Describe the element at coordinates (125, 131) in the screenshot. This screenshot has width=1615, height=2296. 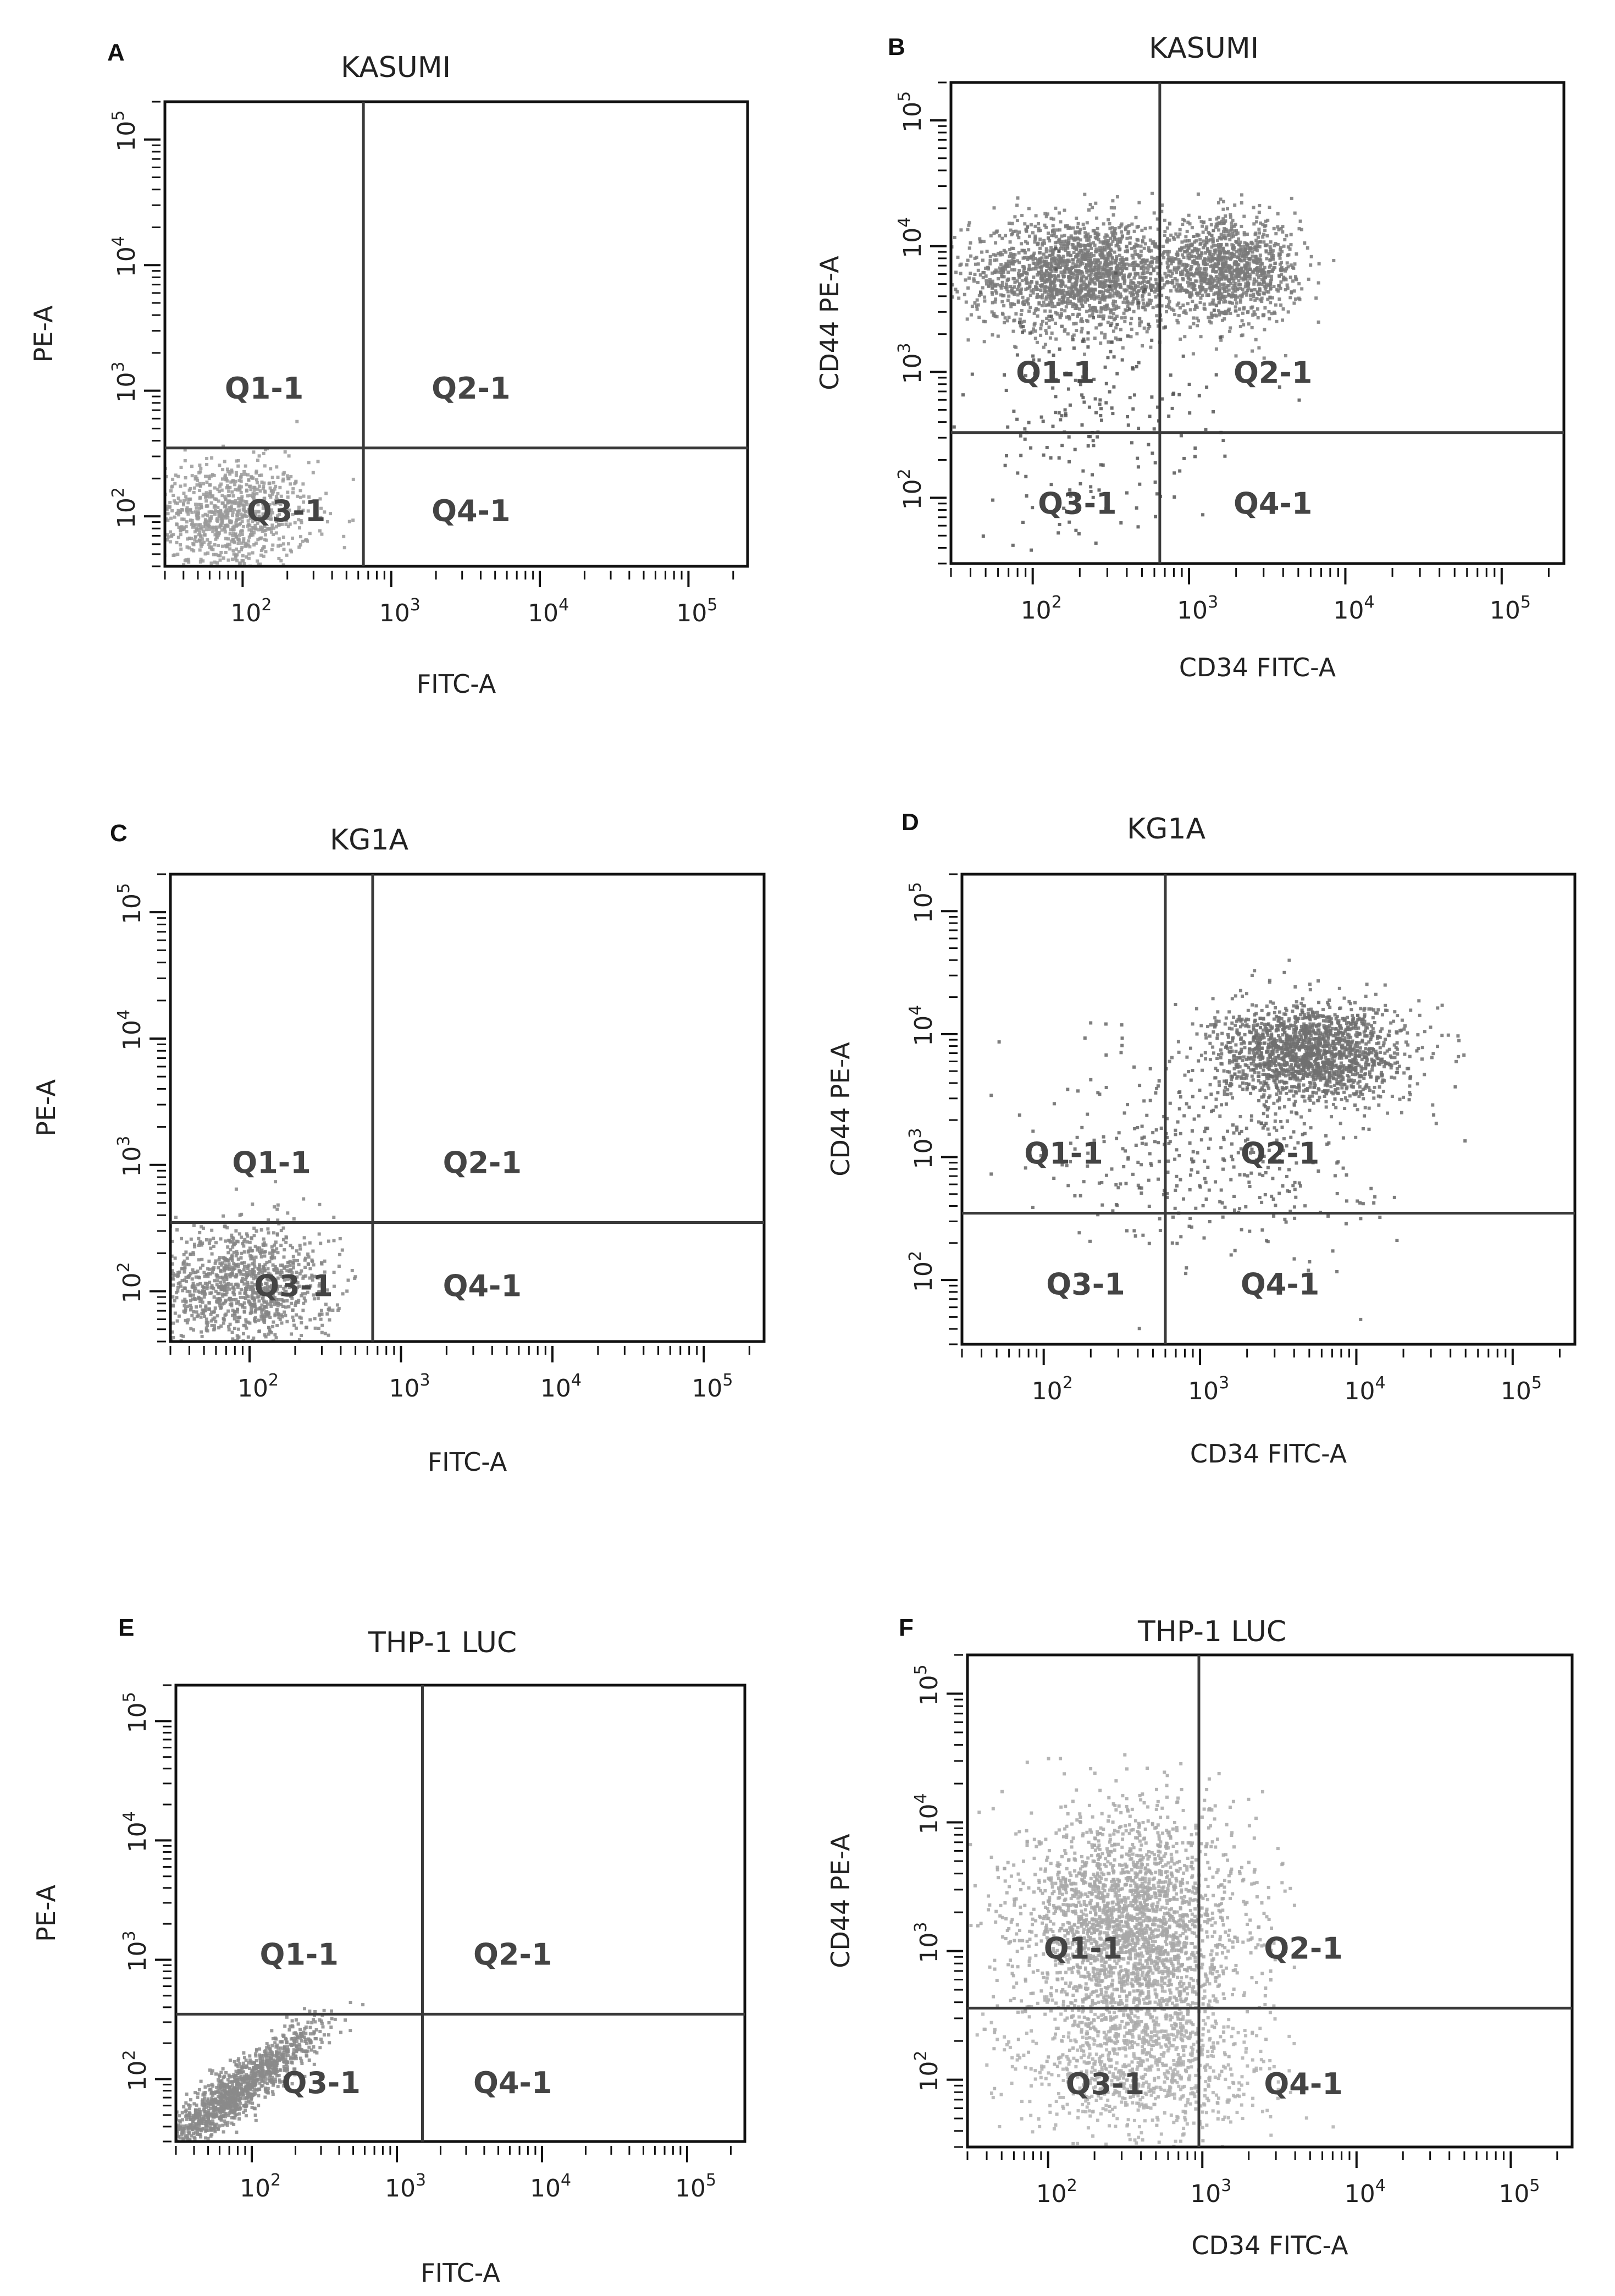
I see `y-tick-label: 105` at that location.